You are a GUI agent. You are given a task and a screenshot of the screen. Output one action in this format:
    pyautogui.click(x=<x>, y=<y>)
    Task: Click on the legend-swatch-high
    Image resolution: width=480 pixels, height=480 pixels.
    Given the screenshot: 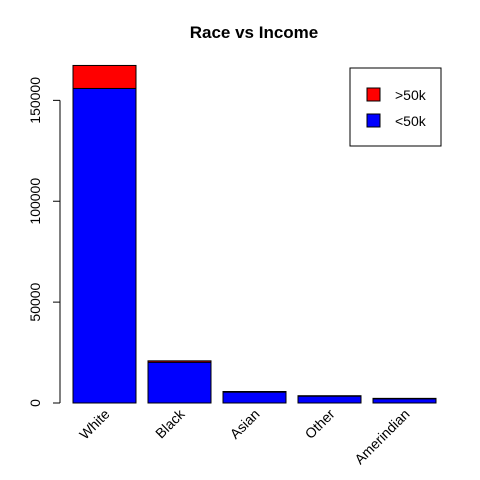 What is the action you would take?
    pyautogui.click(x=373, y=94)
    